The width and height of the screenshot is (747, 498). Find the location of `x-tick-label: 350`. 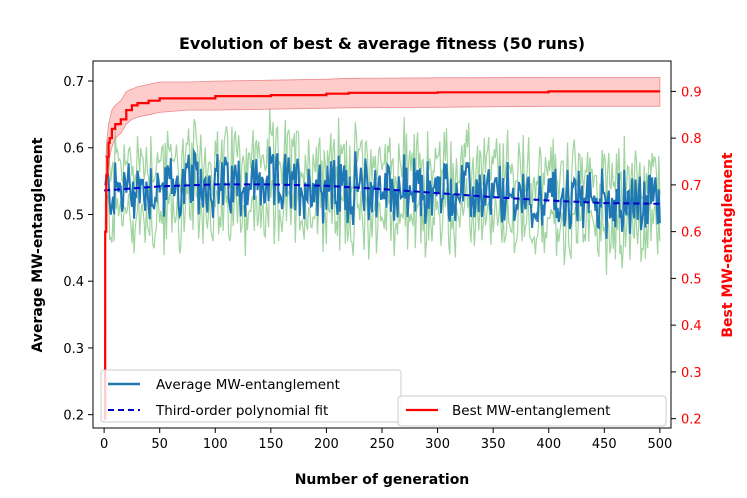

x-tick-label: 350 is located at coordinates (493, 444).